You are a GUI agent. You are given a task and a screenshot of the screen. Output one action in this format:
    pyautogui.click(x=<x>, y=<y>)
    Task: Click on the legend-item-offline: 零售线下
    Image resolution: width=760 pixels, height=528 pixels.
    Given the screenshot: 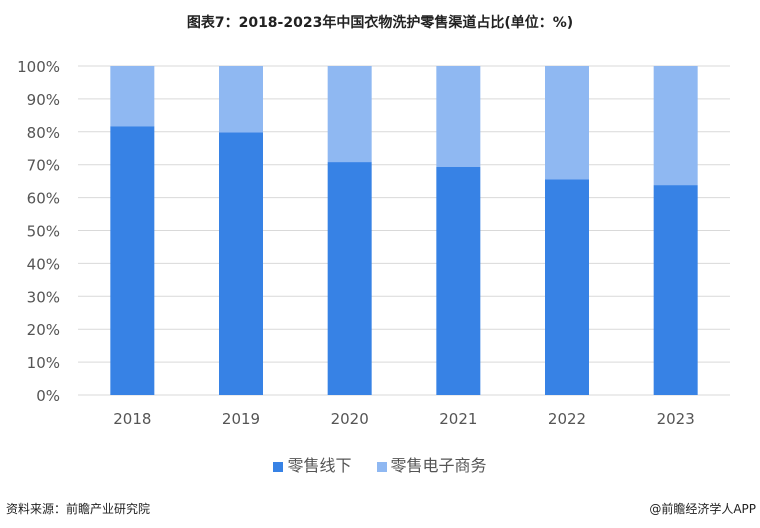 What is the action you would take?
    pyautogui.click(x=312, y=464)
    